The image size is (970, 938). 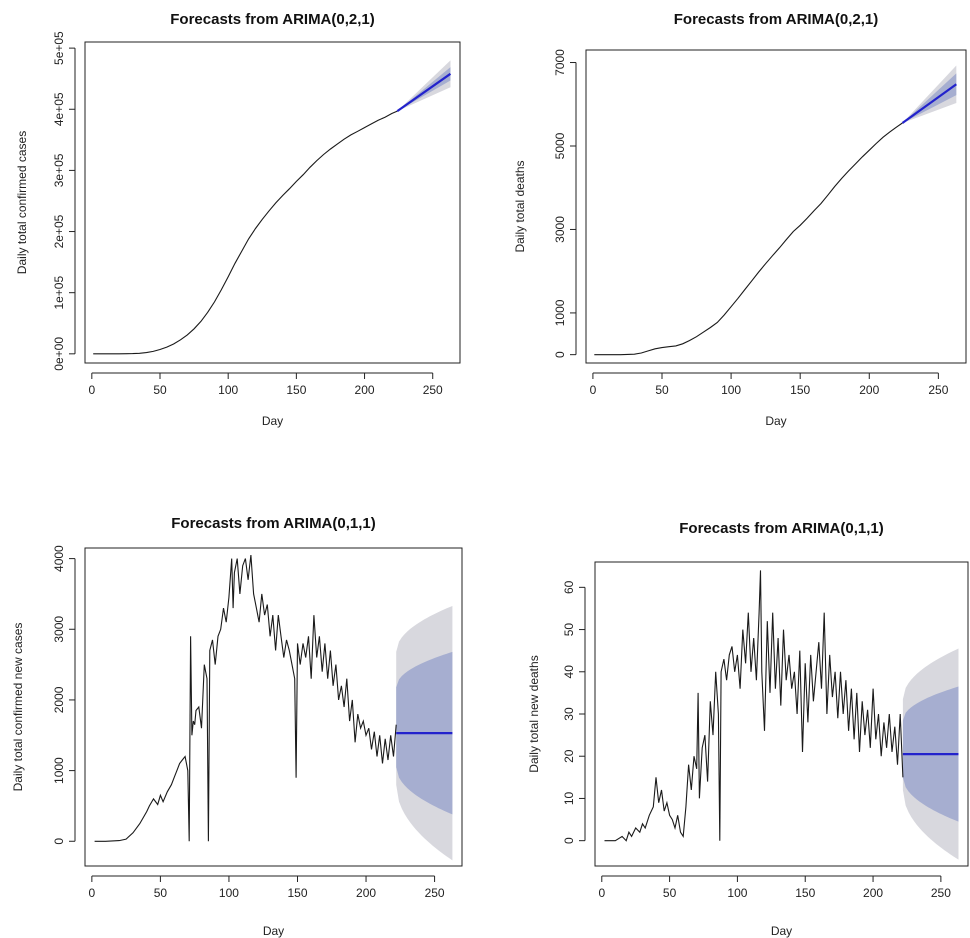 What do you see at coordinates (520, 206) in the screenshot?
I see `y-axis-label: Daily total deaths` at bounding box center [520, 206].